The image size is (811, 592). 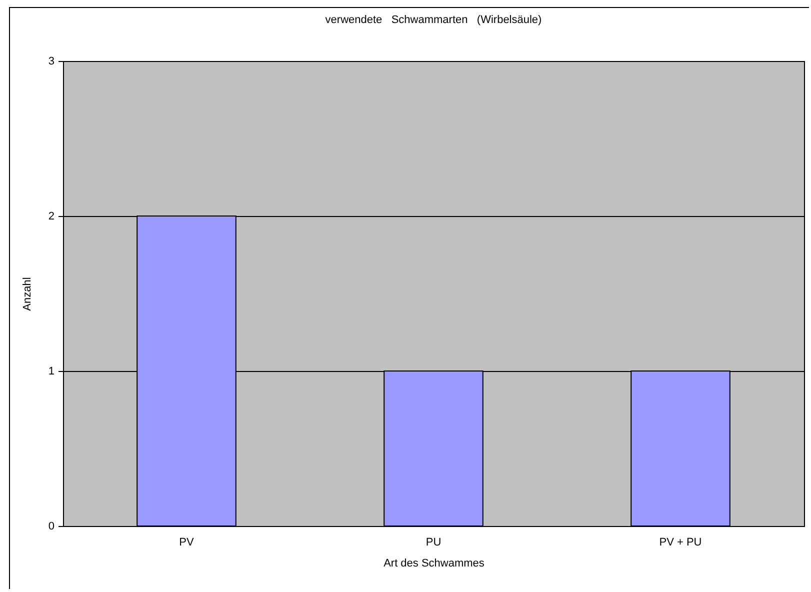 What do you see at coordinates (680, 542) in the screenshot?
I see `x-tick-label: PV + PU` at bounding box center [680, 542].